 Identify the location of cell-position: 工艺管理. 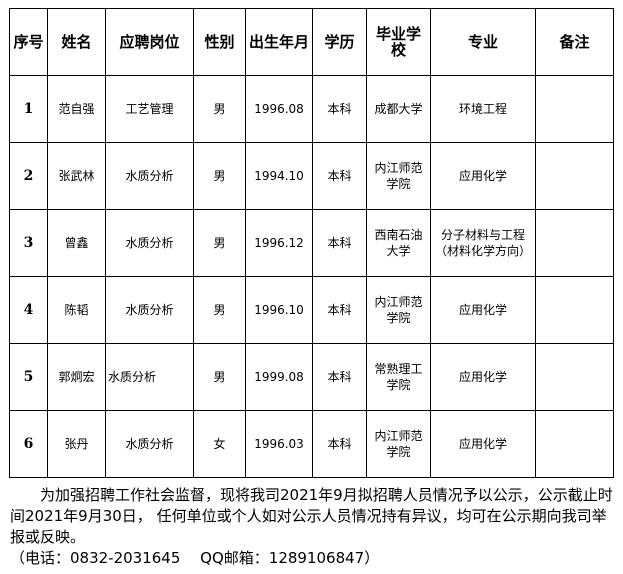
(149, 109).